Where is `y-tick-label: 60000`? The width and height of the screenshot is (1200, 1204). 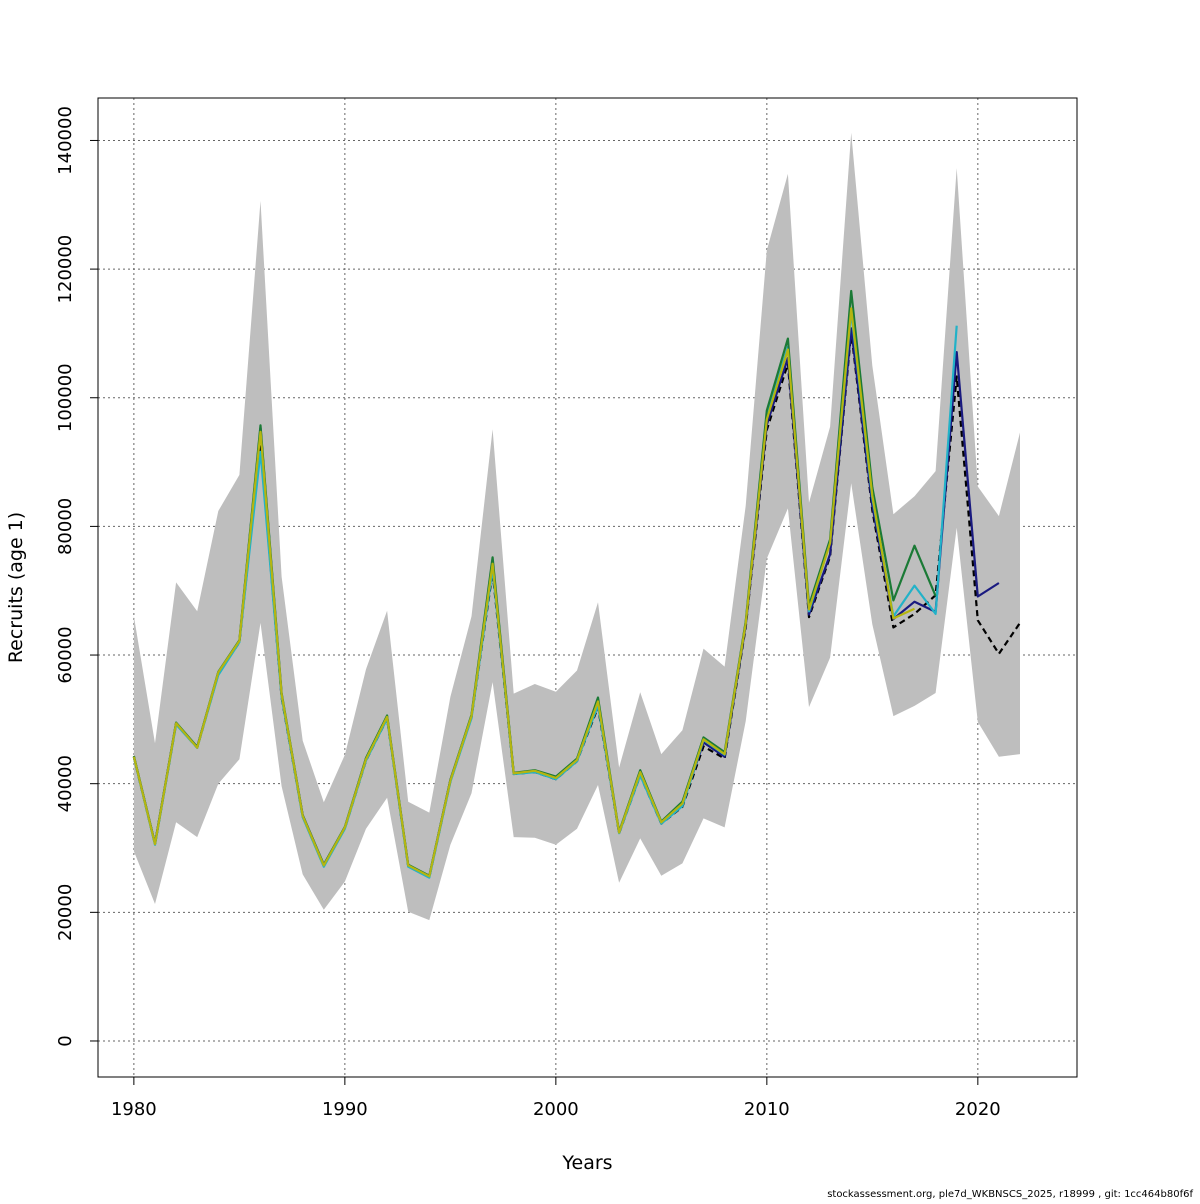 y-tick-label: 60000 is located at coordinates (65, 654).